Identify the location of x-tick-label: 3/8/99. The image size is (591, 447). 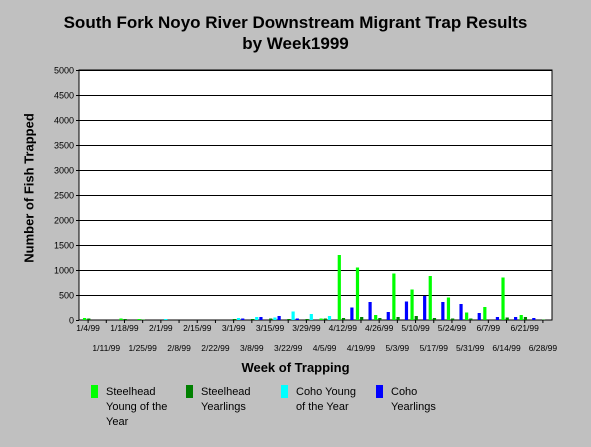
(252, 348).